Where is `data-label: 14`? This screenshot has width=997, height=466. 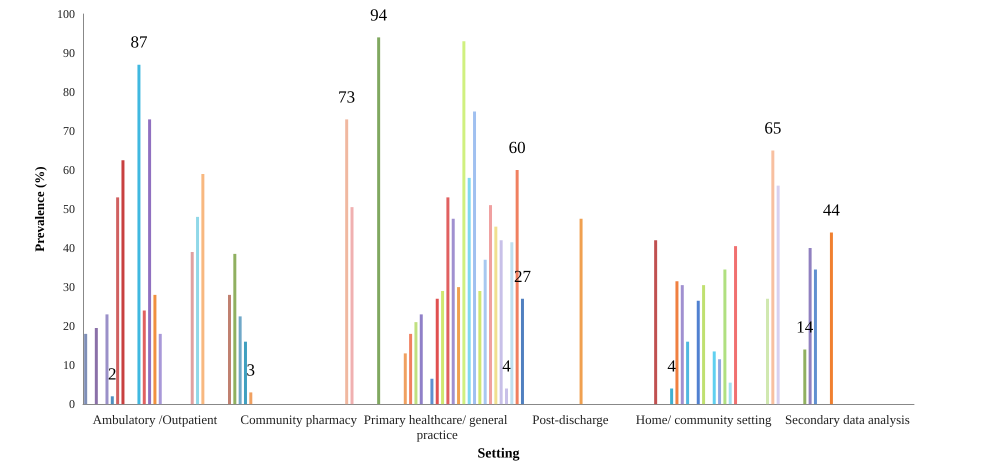 data-label: 14 is located at coordinates (805, 326).